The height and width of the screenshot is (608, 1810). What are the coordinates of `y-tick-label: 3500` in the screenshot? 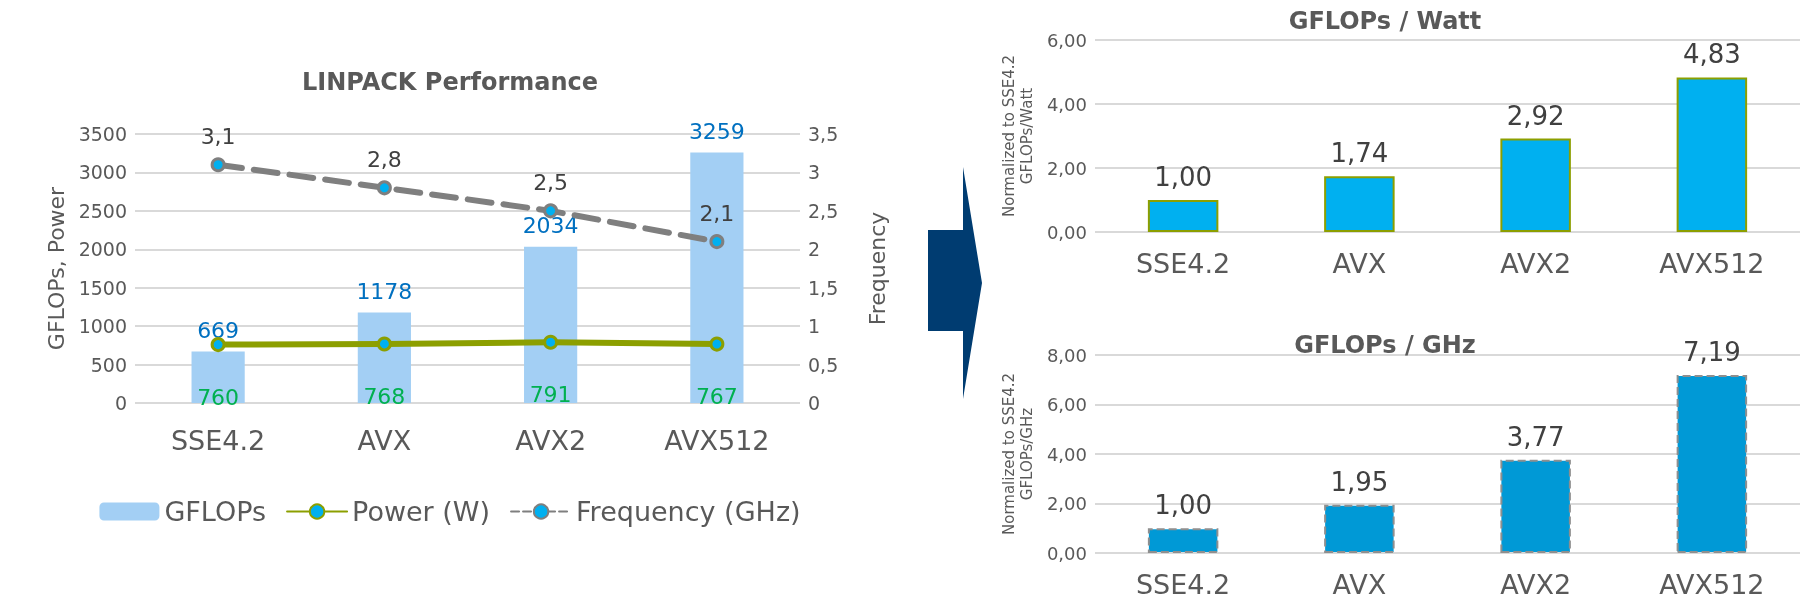 It's located at (102, 134).